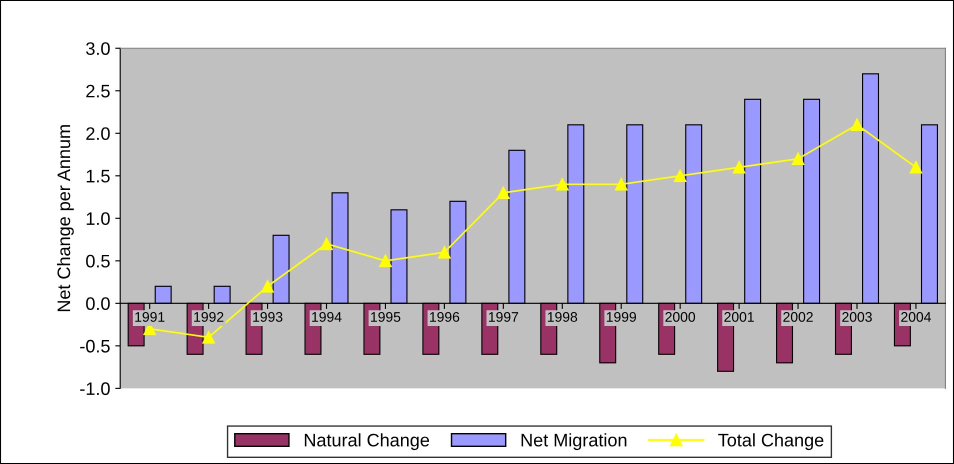 The width and height of the screenshot is (954, 464). I want to click on y-tick-label: 1.0, so click(98, 219).